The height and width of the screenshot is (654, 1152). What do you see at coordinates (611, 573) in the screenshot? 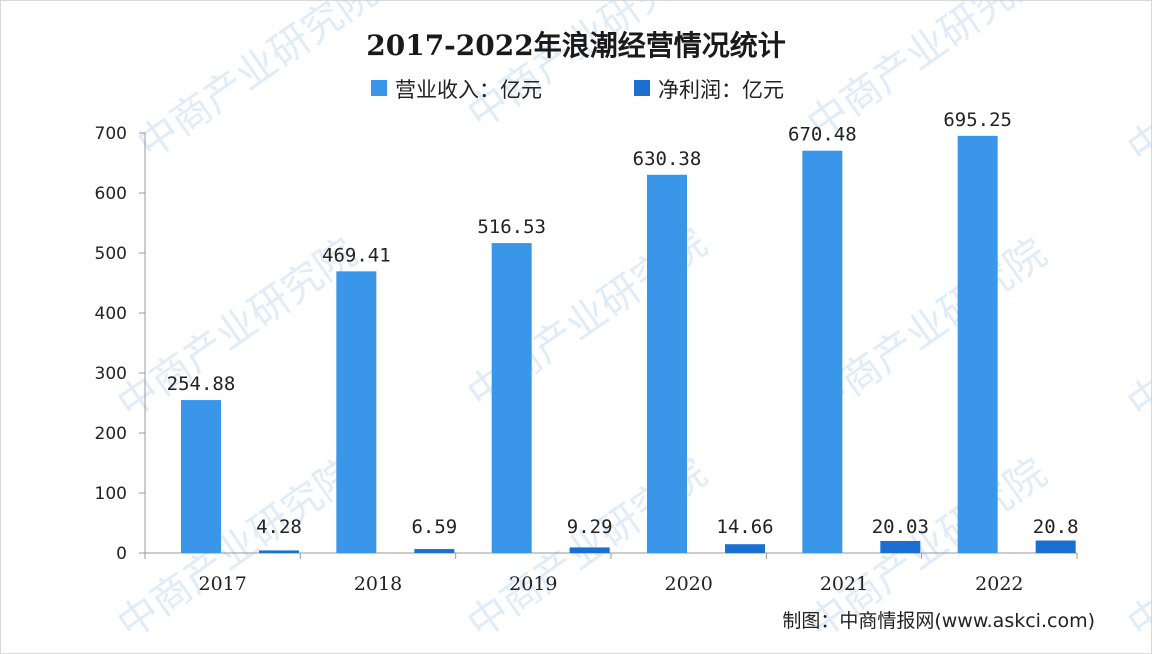
I see `x-axis: 2017 2018 2019 2020 2021 2022` at bounding box center [611, 573].